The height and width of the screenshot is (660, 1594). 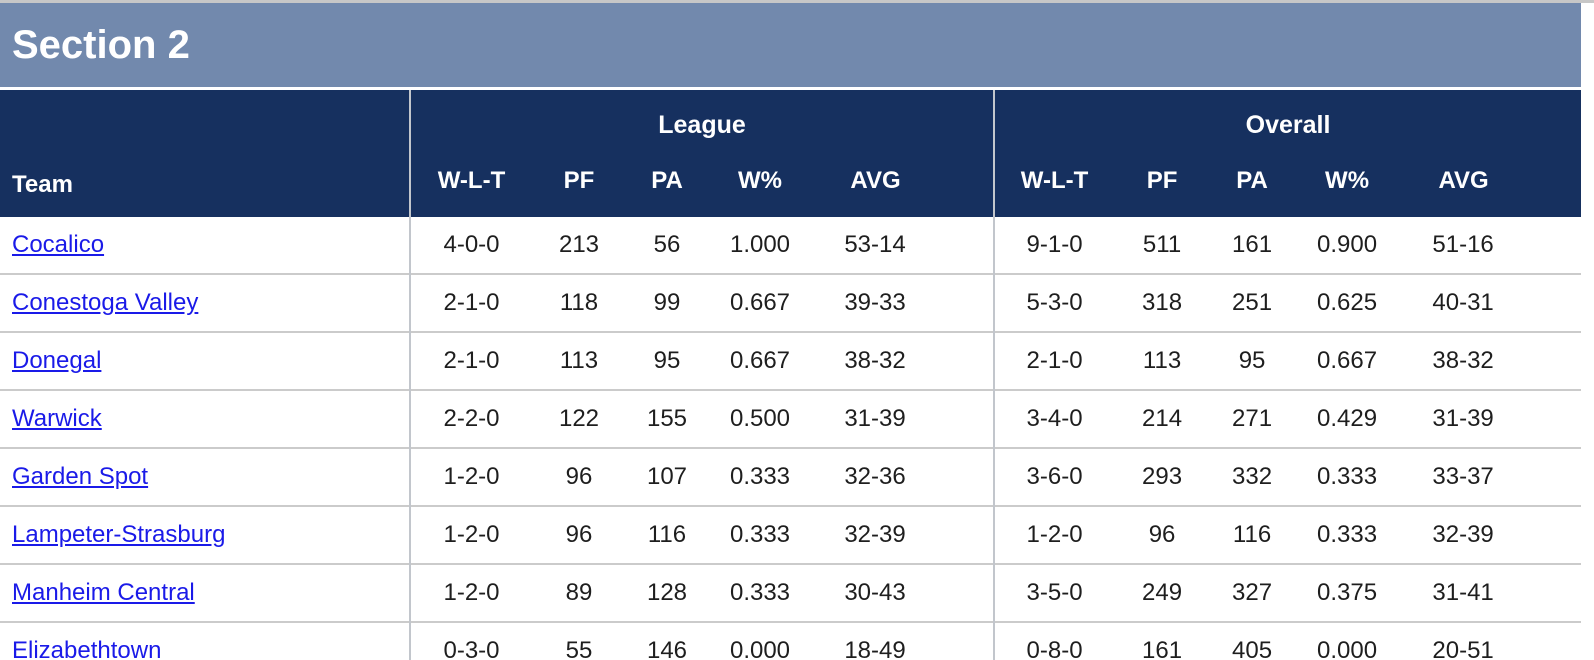 What do you see at coordinates (1463, 534) in the screenshot?
I see `overall-avg-cell: 32-39` at bounding box center [1463, 534].